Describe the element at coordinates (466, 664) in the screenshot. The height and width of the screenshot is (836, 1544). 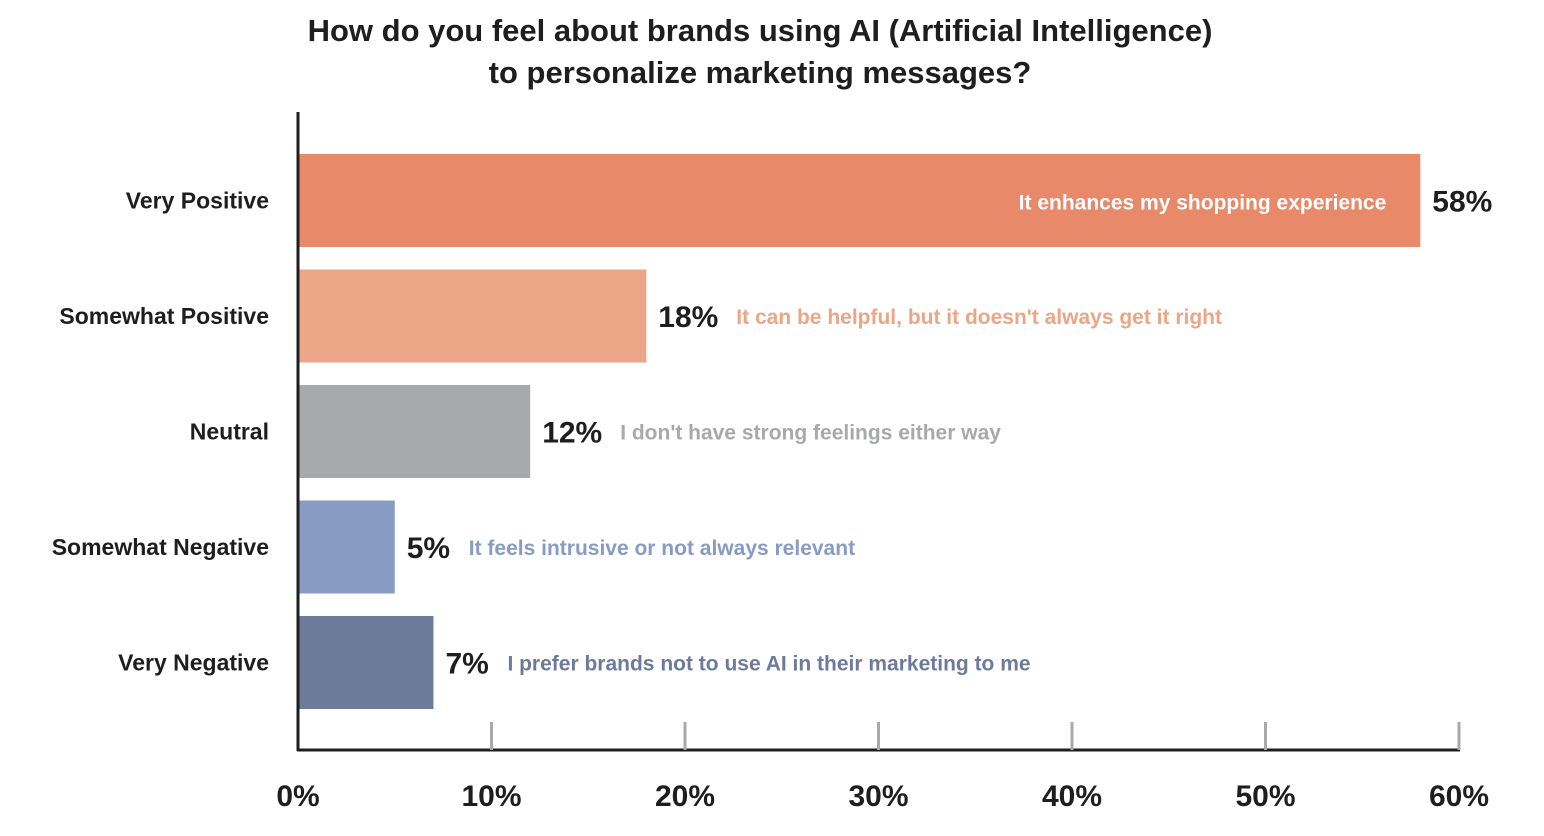
I see `value-label: 7%` at that location.